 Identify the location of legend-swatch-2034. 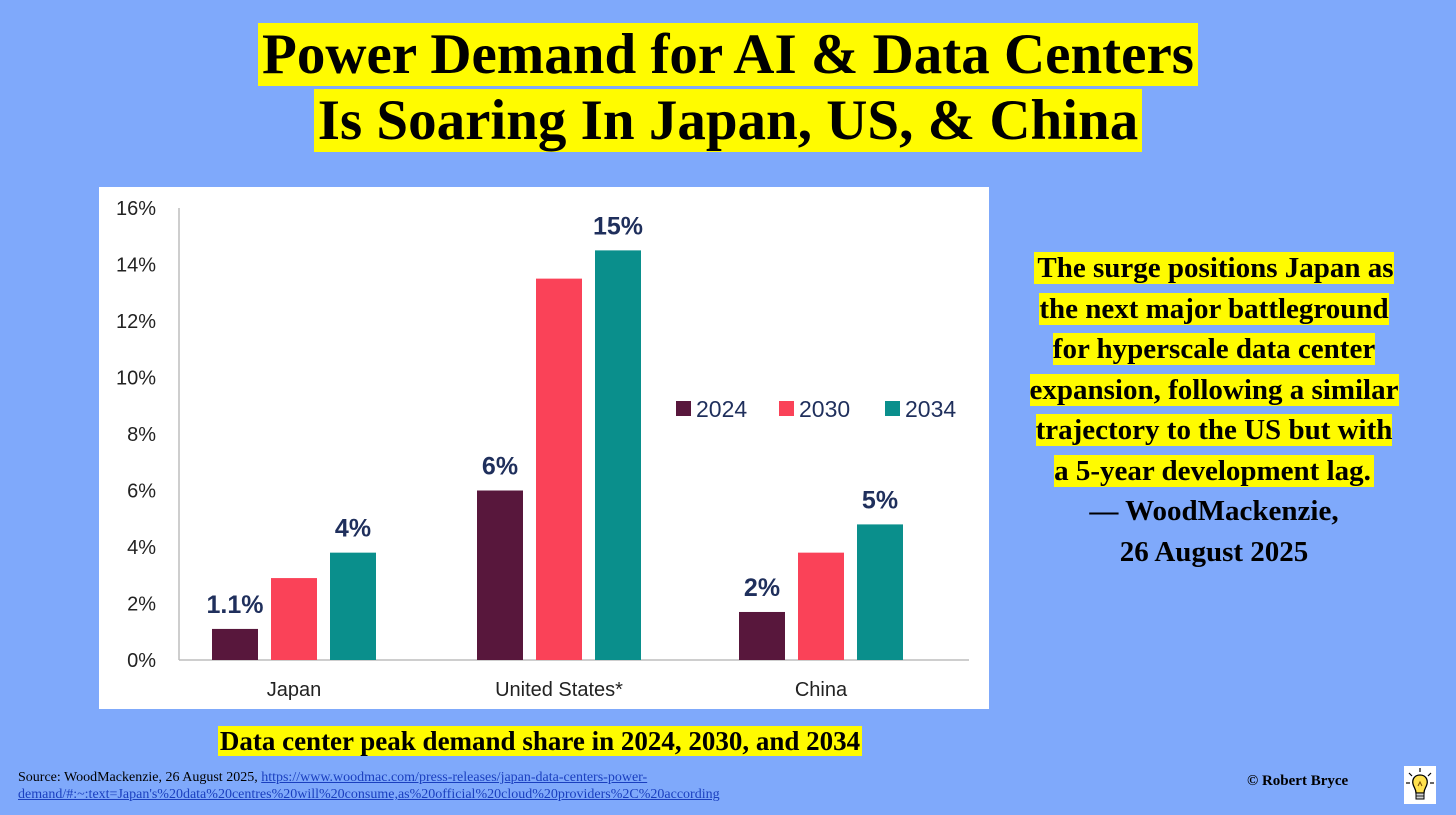
(892, 408).